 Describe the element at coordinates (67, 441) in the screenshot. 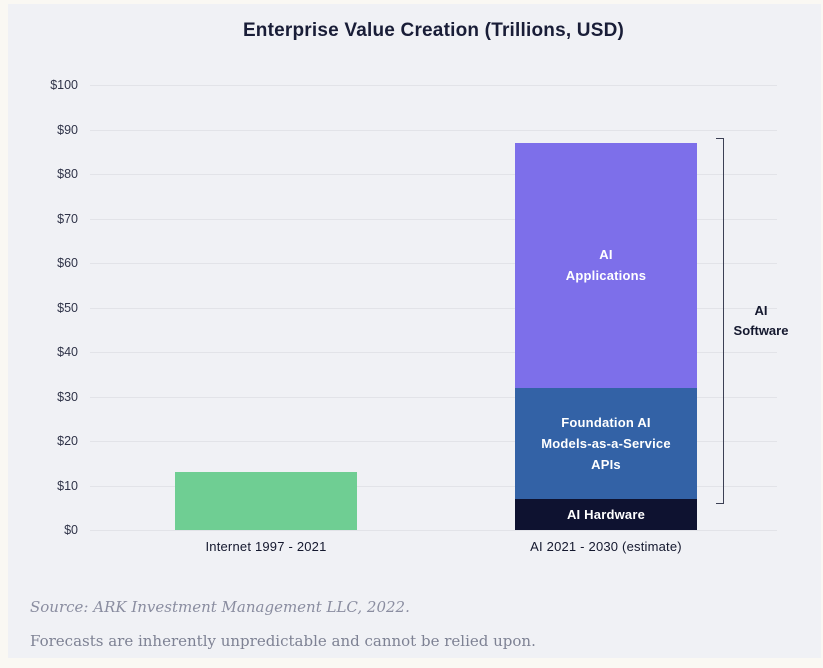

I see `y-axis-tick-label: $20` at that location.